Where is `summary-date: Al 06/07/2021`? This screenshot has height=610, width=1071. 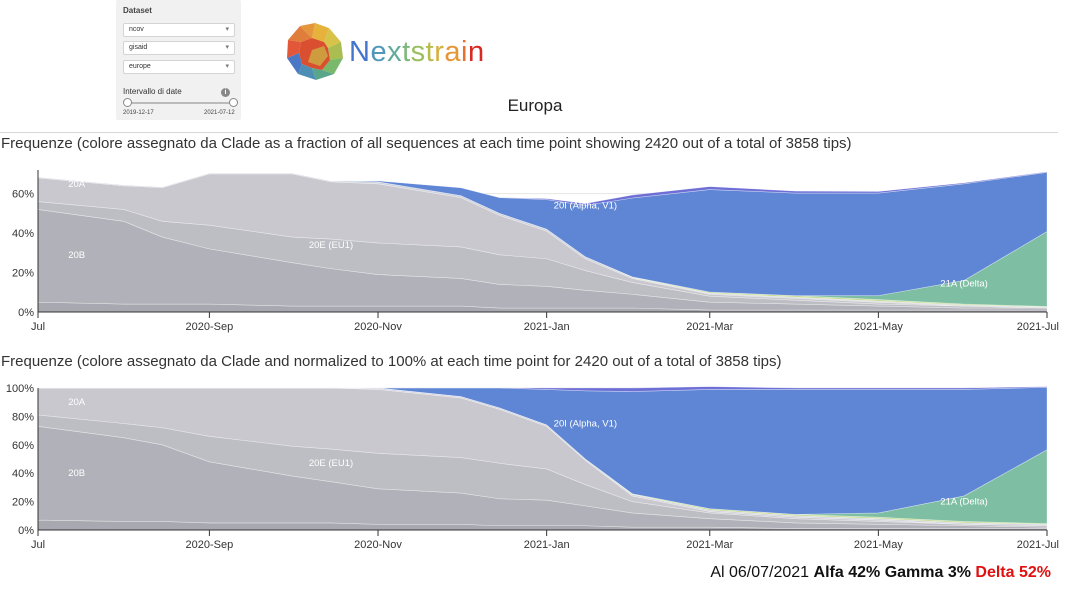 summary-date: Al 06/07/2021 is located at coordinates (760, 572).